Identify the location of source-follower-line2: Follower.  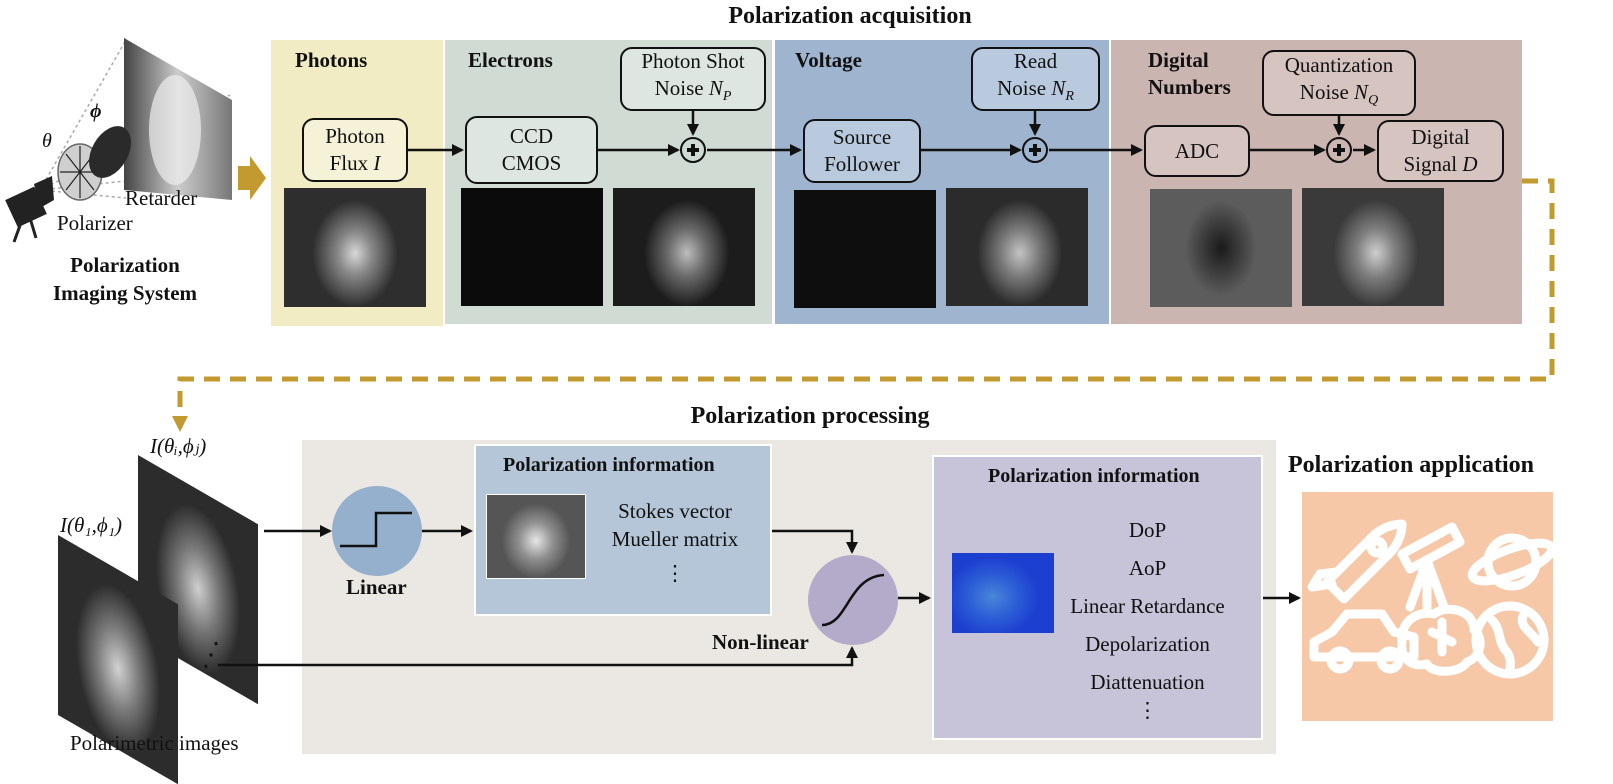
(862, 164).